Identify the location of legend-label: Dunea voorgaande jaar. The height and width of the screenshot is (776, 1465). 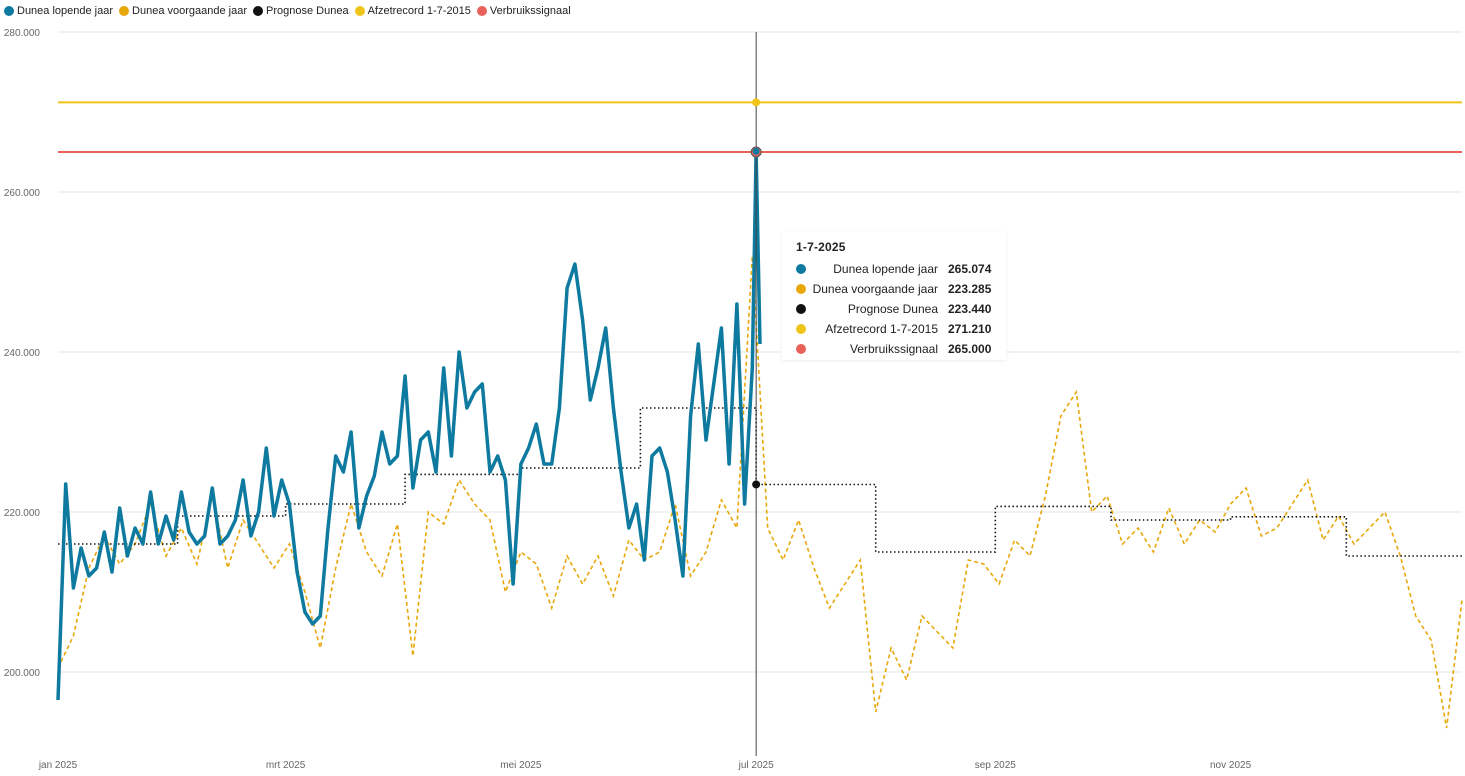
(190, 11).